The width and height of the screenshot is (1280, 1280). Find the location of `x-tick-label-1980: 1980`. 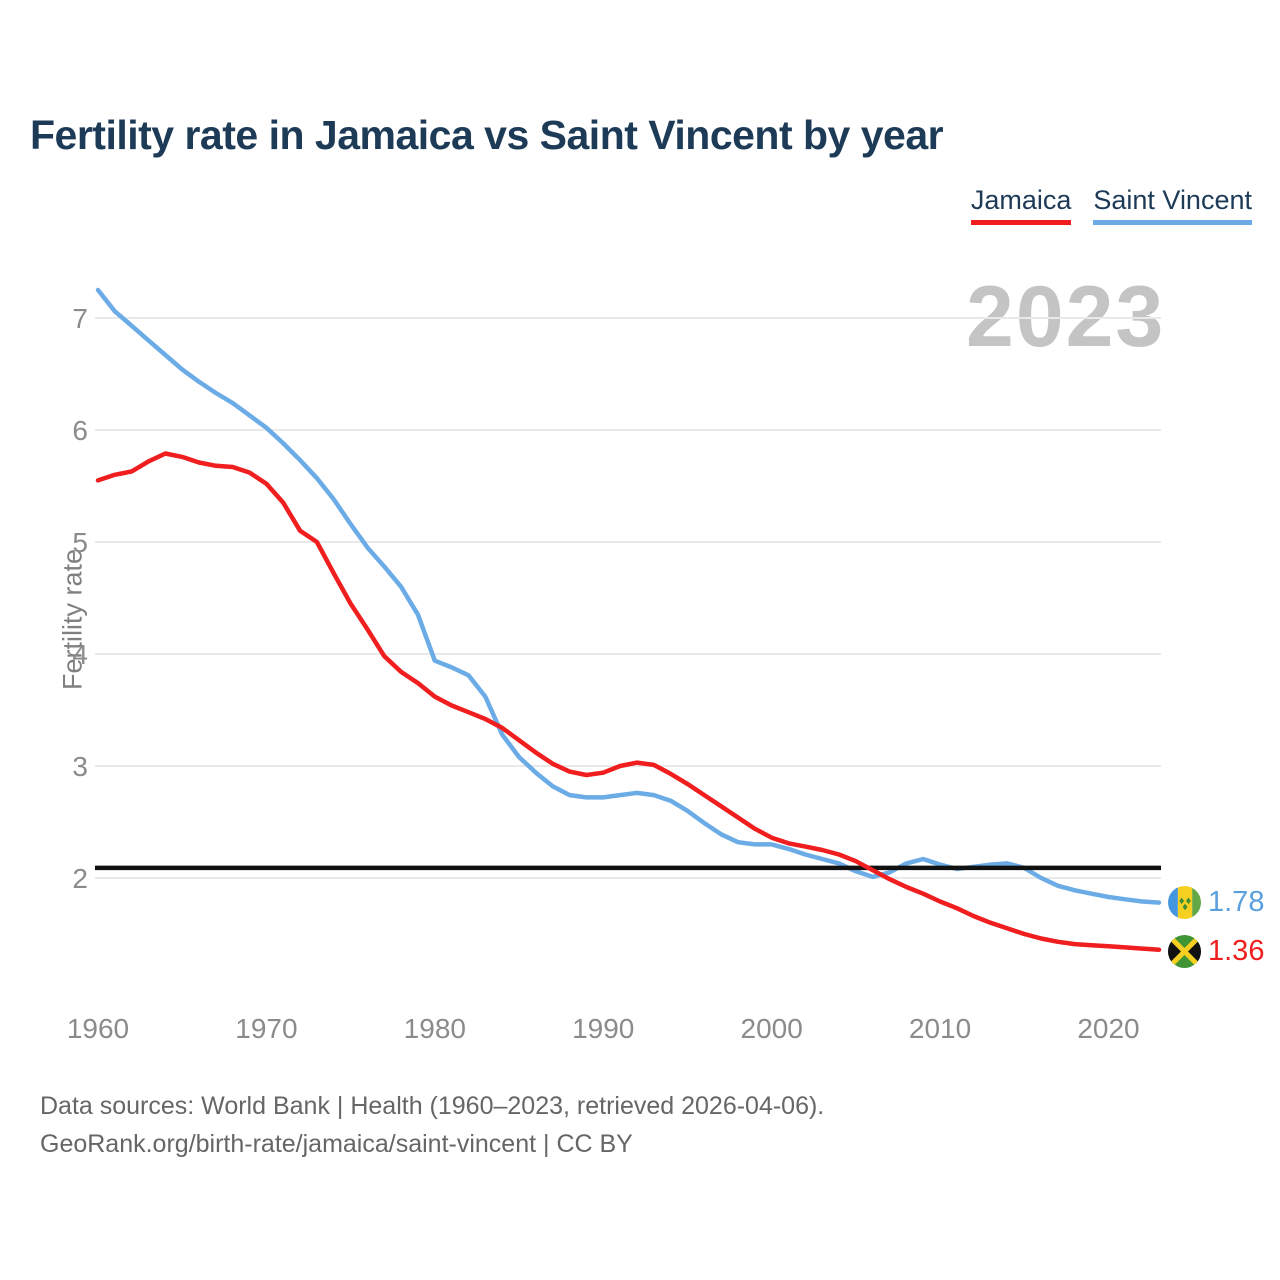

x-tick-label-1980: 1980 is located at coordinates (435, 1028).